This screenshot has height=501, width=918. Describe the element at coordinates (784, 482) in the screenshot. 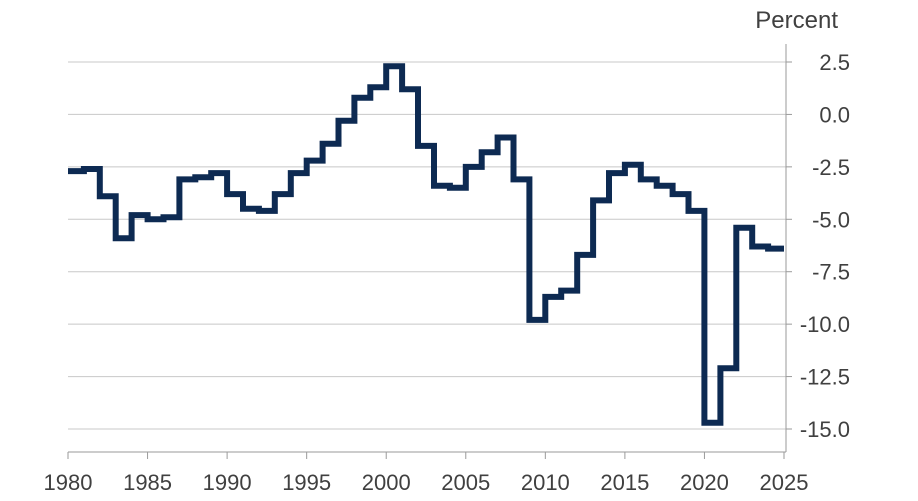

I see `x-tick-label: 2025` at that location.